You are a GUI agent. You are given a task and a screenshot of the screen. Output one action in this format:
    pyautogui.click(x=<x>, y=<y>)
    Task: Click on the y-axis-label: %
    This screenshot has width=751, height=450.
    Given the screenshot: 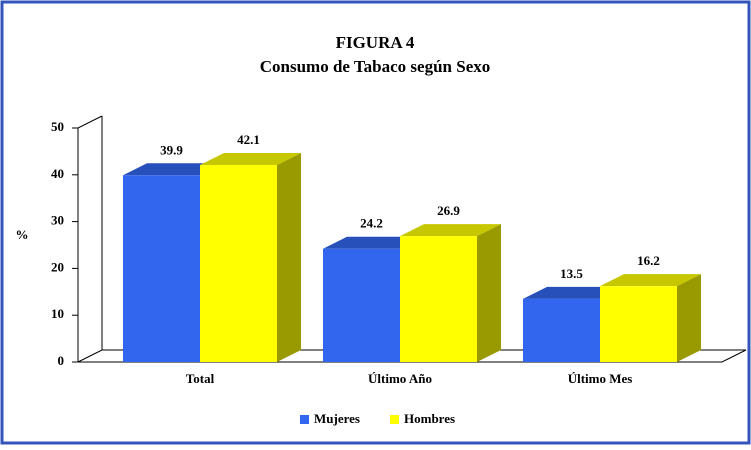 What is the action you would take?
    pyautogui.click(x=22, y=234)
    